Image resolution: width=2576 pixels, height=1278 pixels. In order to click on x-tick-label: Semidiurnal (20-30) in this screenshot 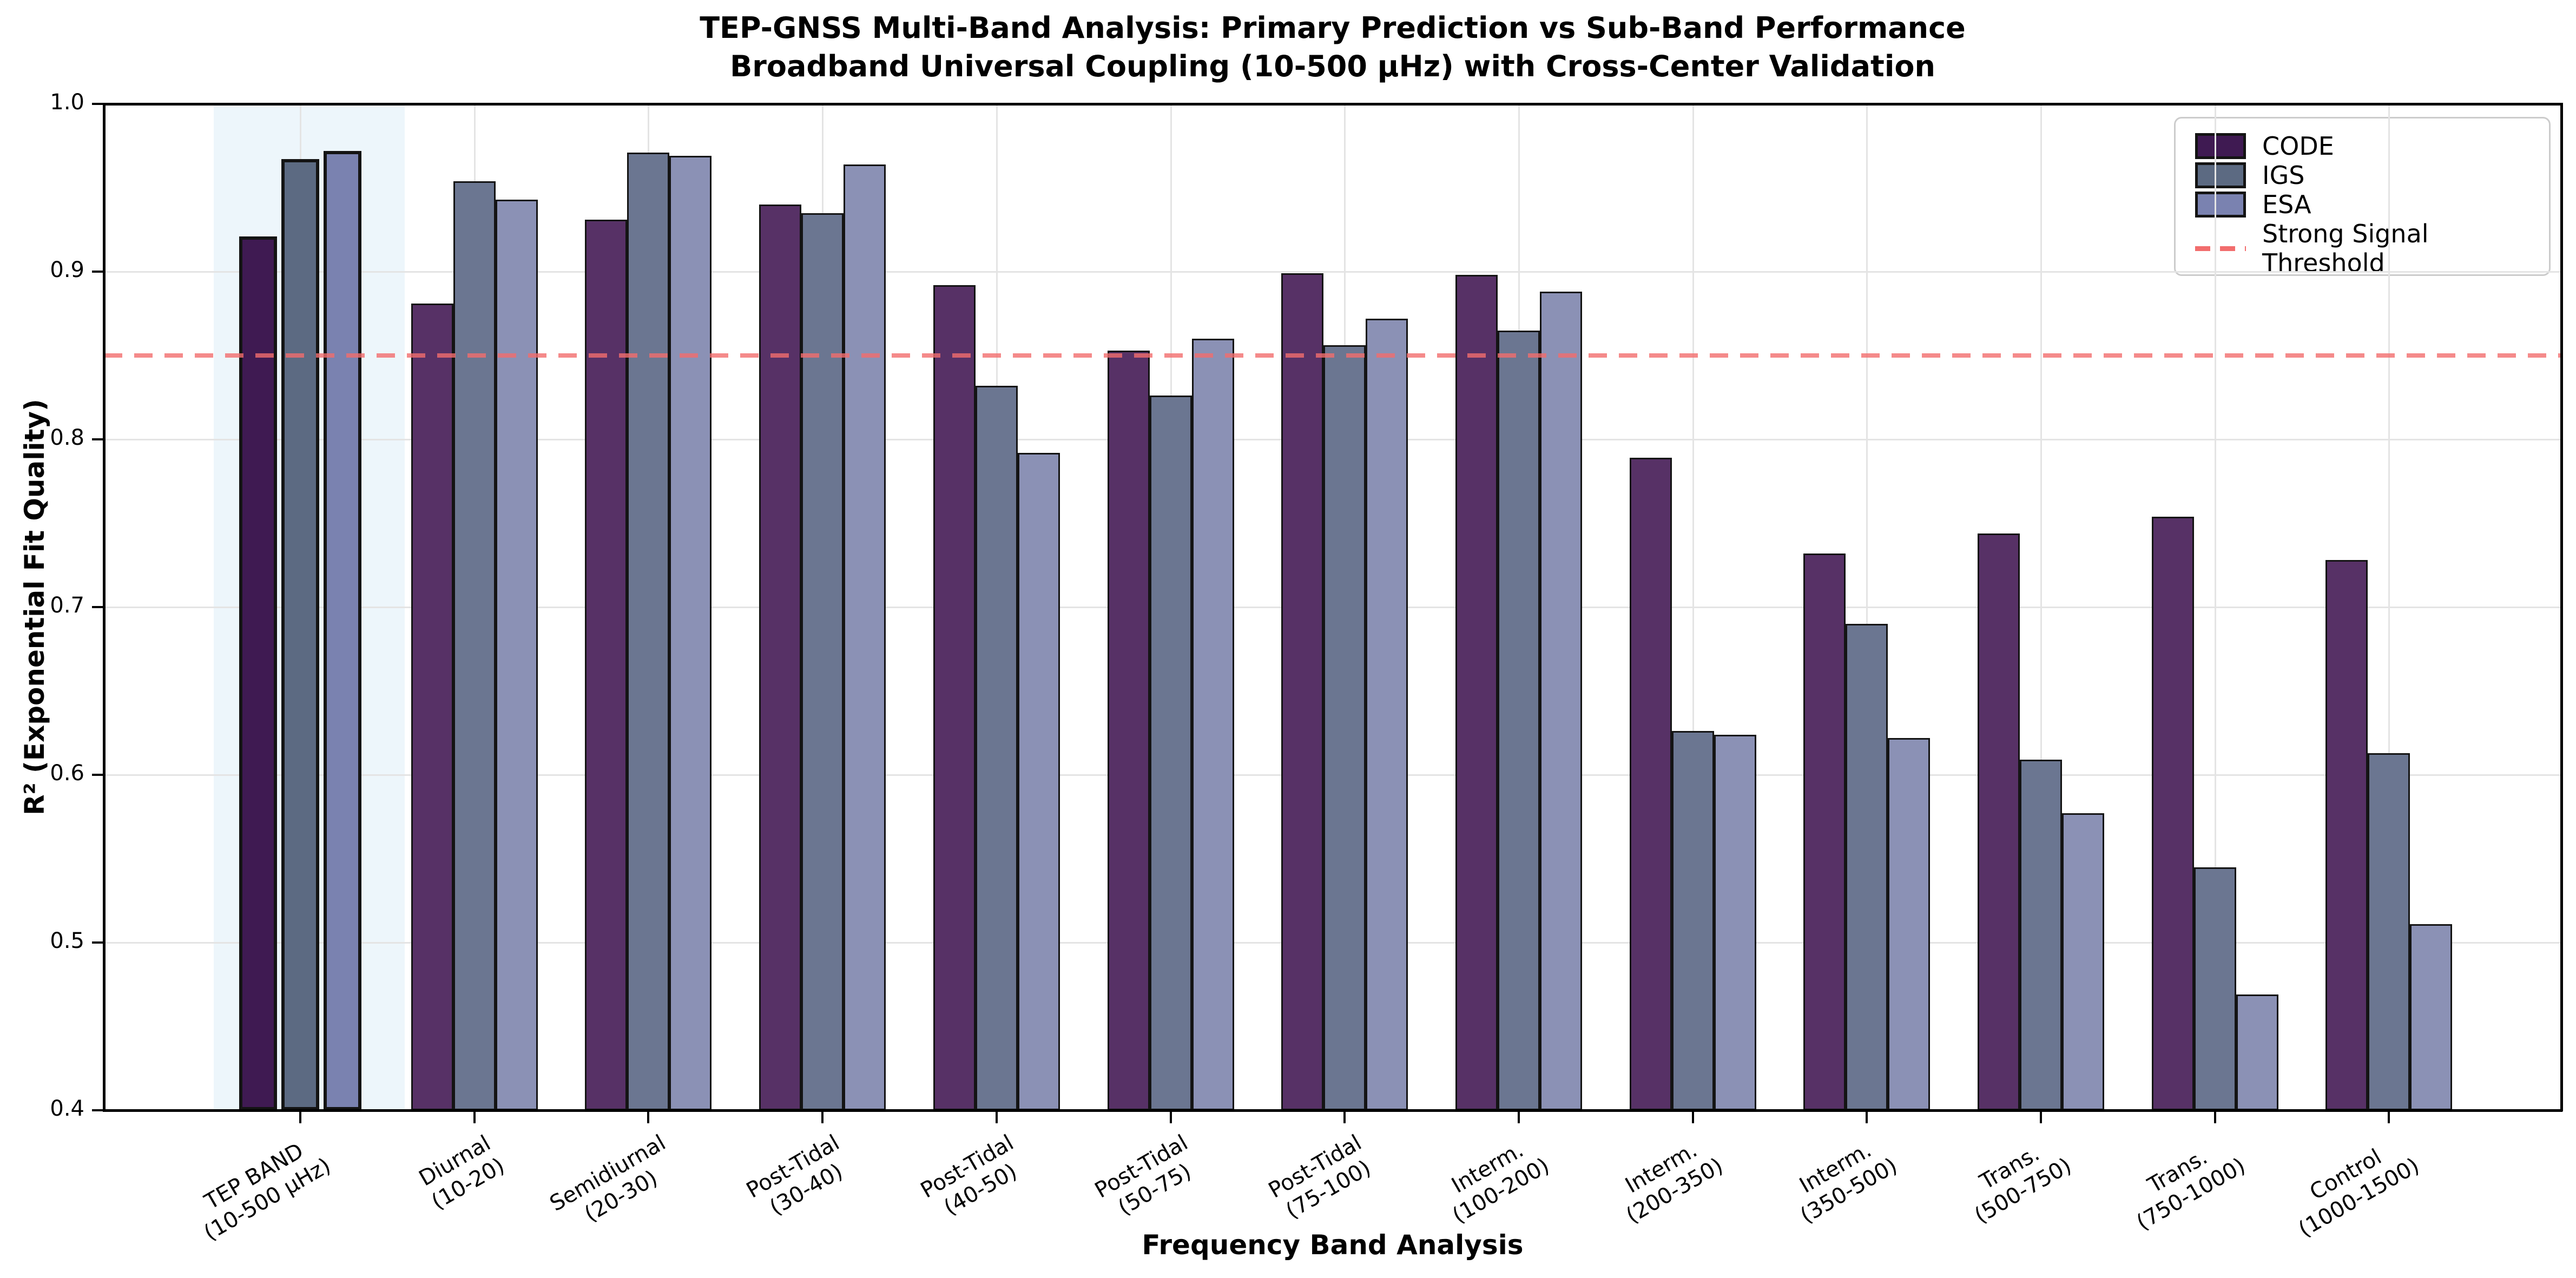, I will do `click(607, 1178)`.